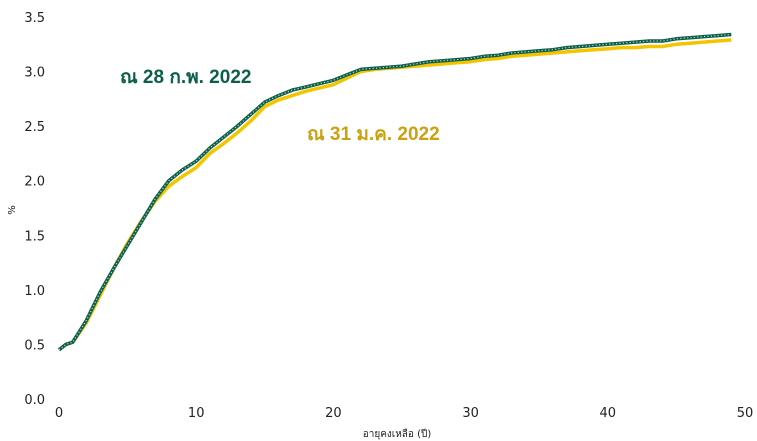 The width and height of the screenshot is (757, 441). What do you see at coordinates (333, 413) in the screenshot?
I see `x-tick-label: 20` at bounding box center [333, 413].